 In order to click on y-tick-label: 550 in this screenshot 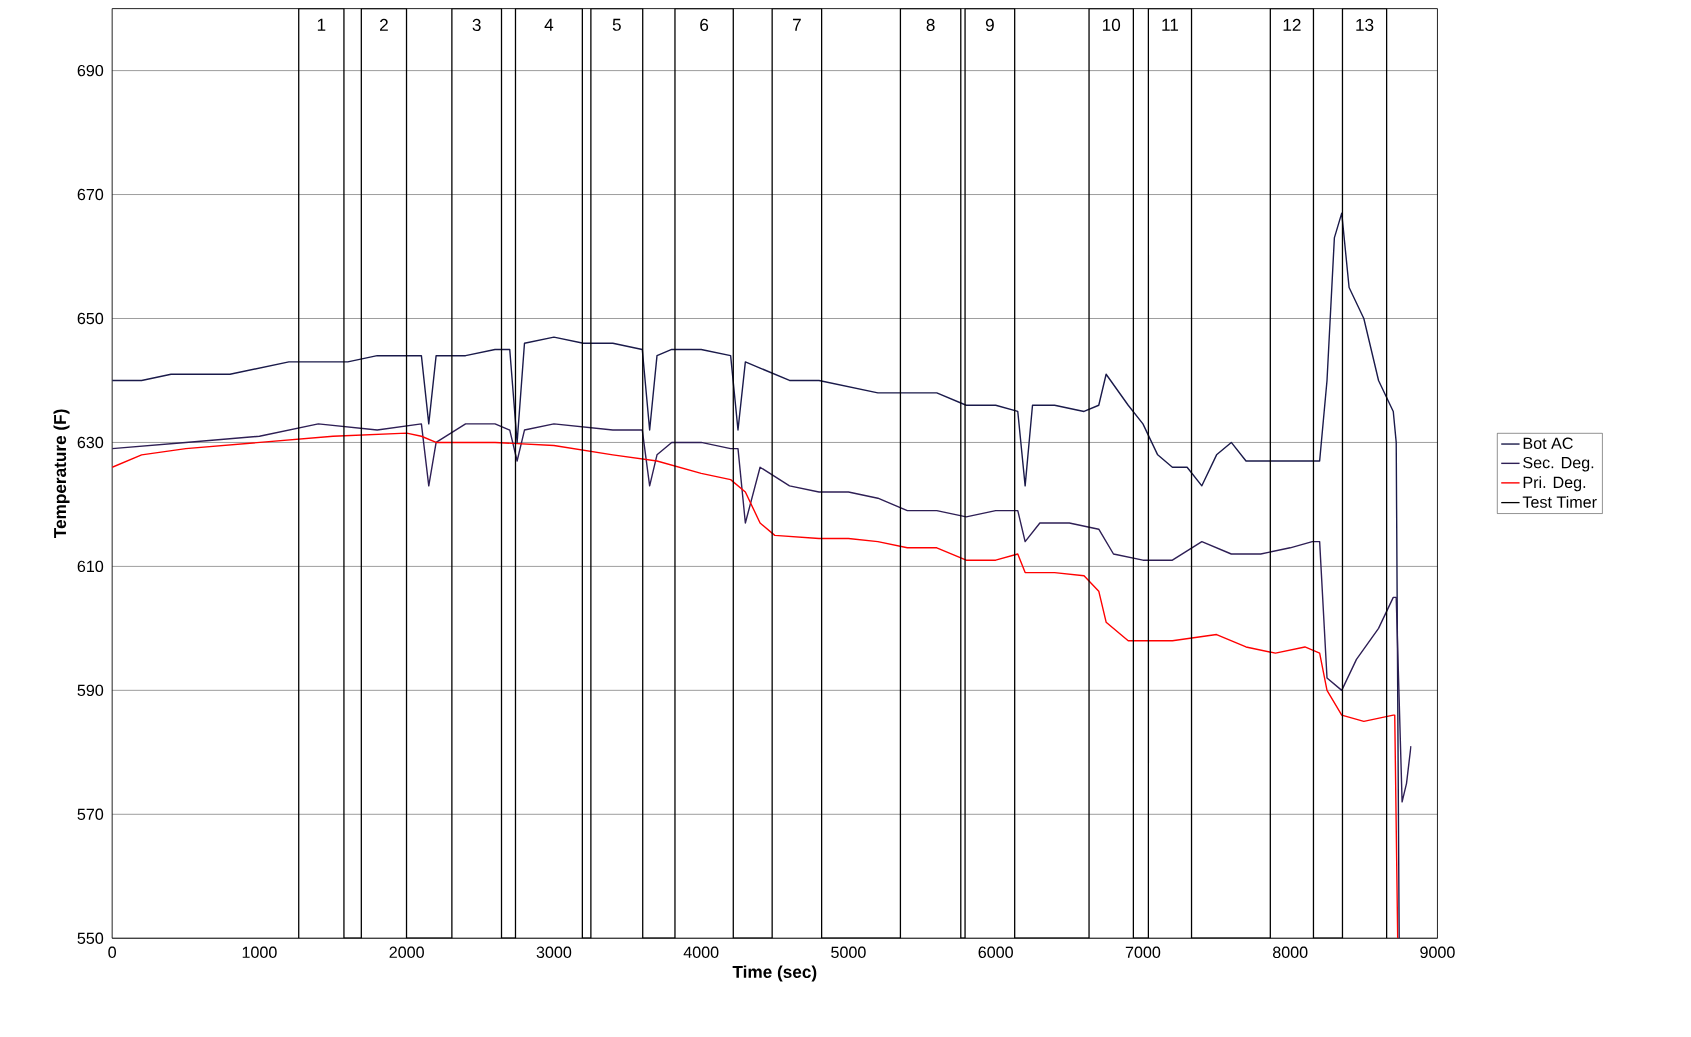, I will do `click(90, 938)`.